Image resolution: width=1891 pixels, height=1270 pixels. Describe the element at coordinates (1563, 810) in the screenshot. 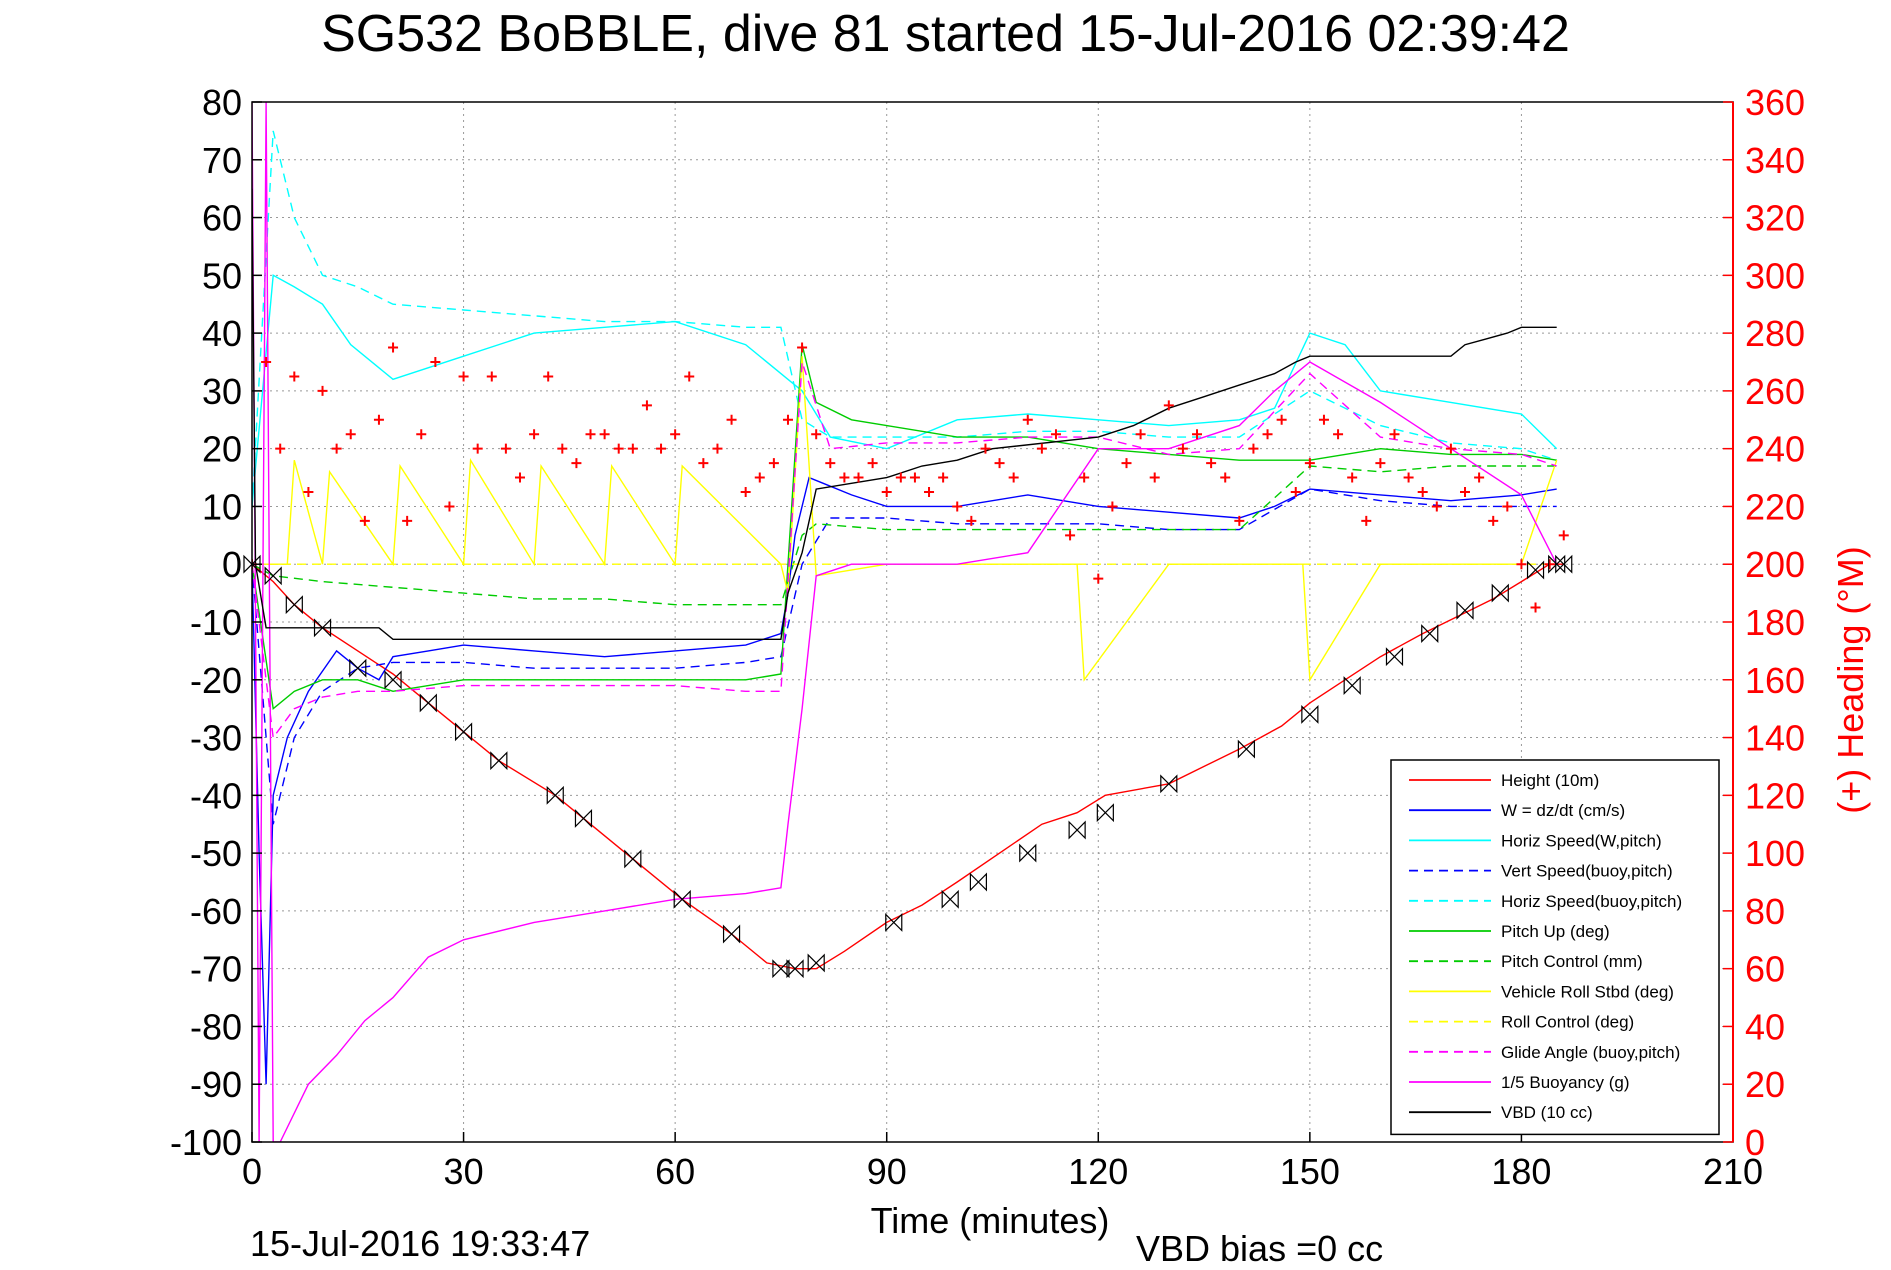

I see `legend-label: W = dz/dt (cm/s)` at that location.